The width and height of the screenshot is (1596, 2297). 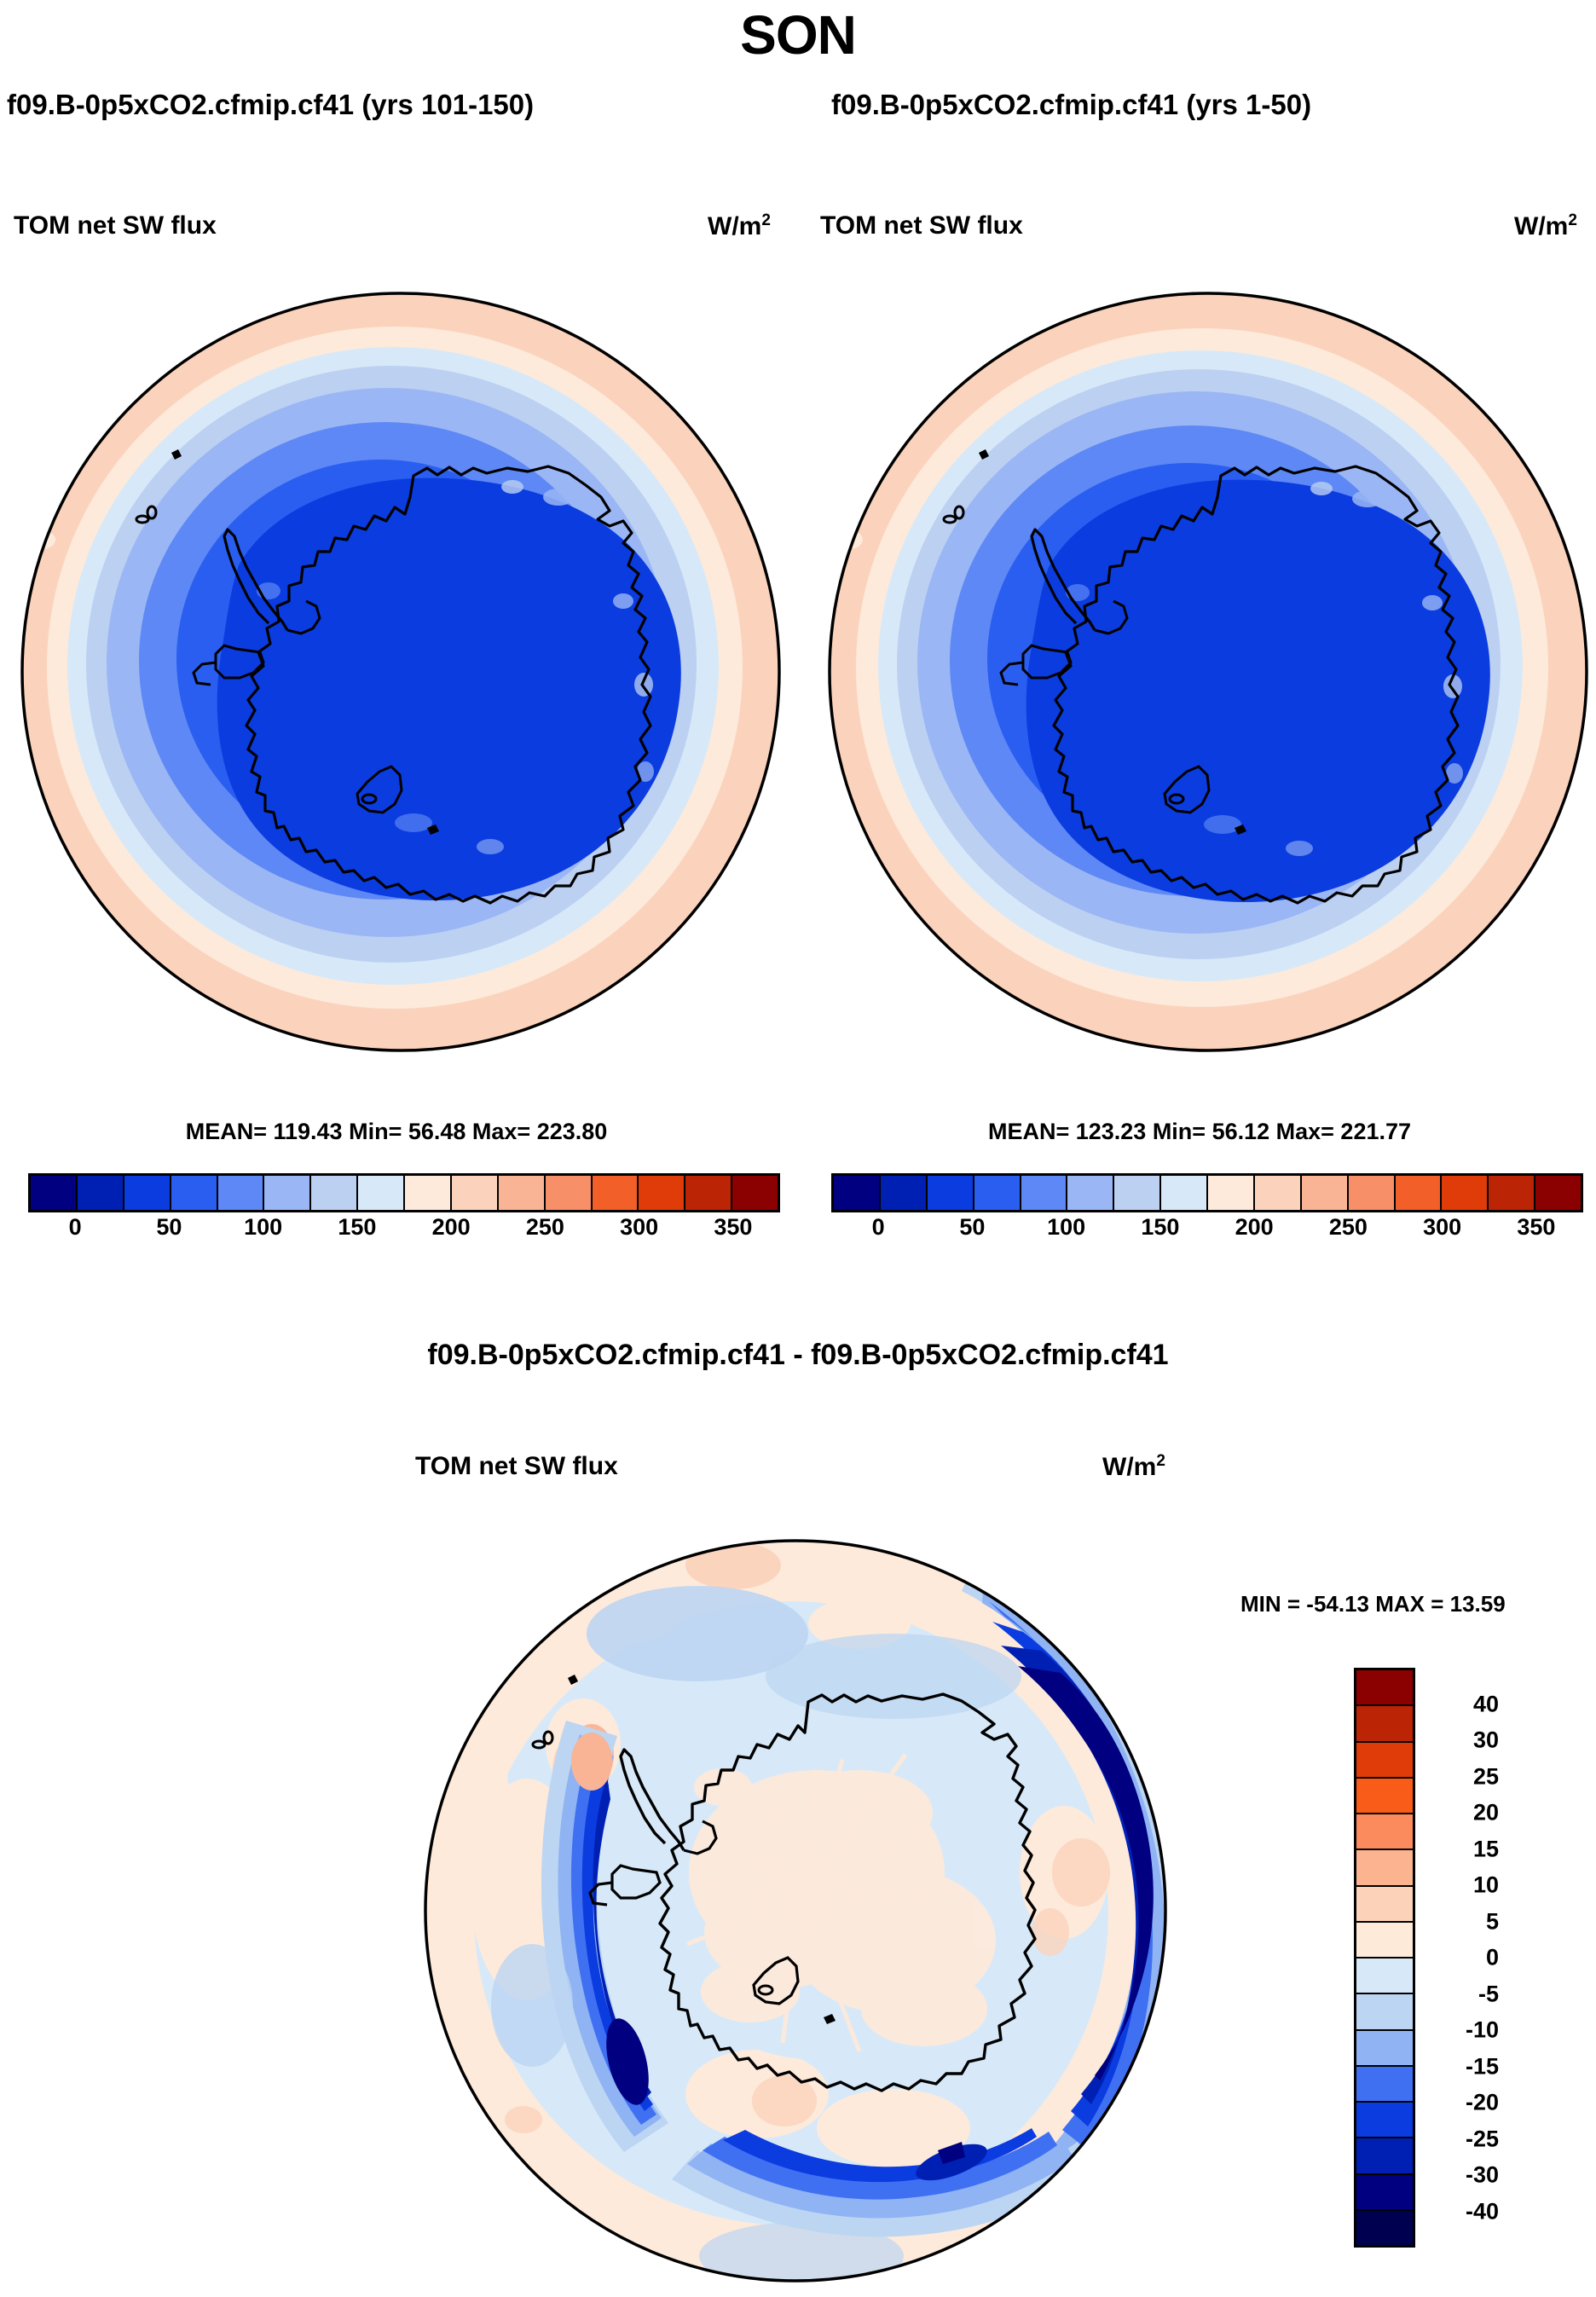 What do you see at coordinates (1442, 1227) in the screenshot?
I see `right-colorbar-tick: 300` at bounding box center [1442, 1227].